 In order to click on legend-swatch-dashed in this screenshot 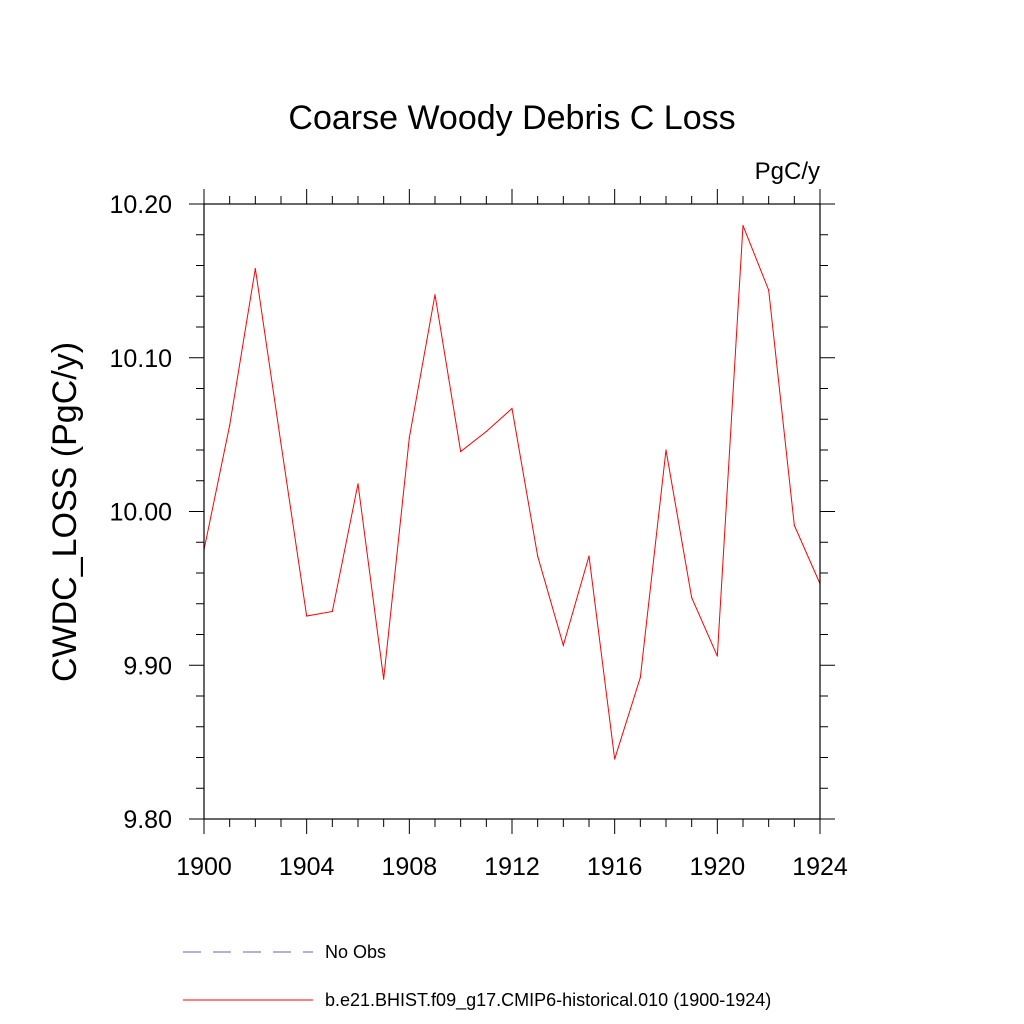, I will do `click(248, 952)`.